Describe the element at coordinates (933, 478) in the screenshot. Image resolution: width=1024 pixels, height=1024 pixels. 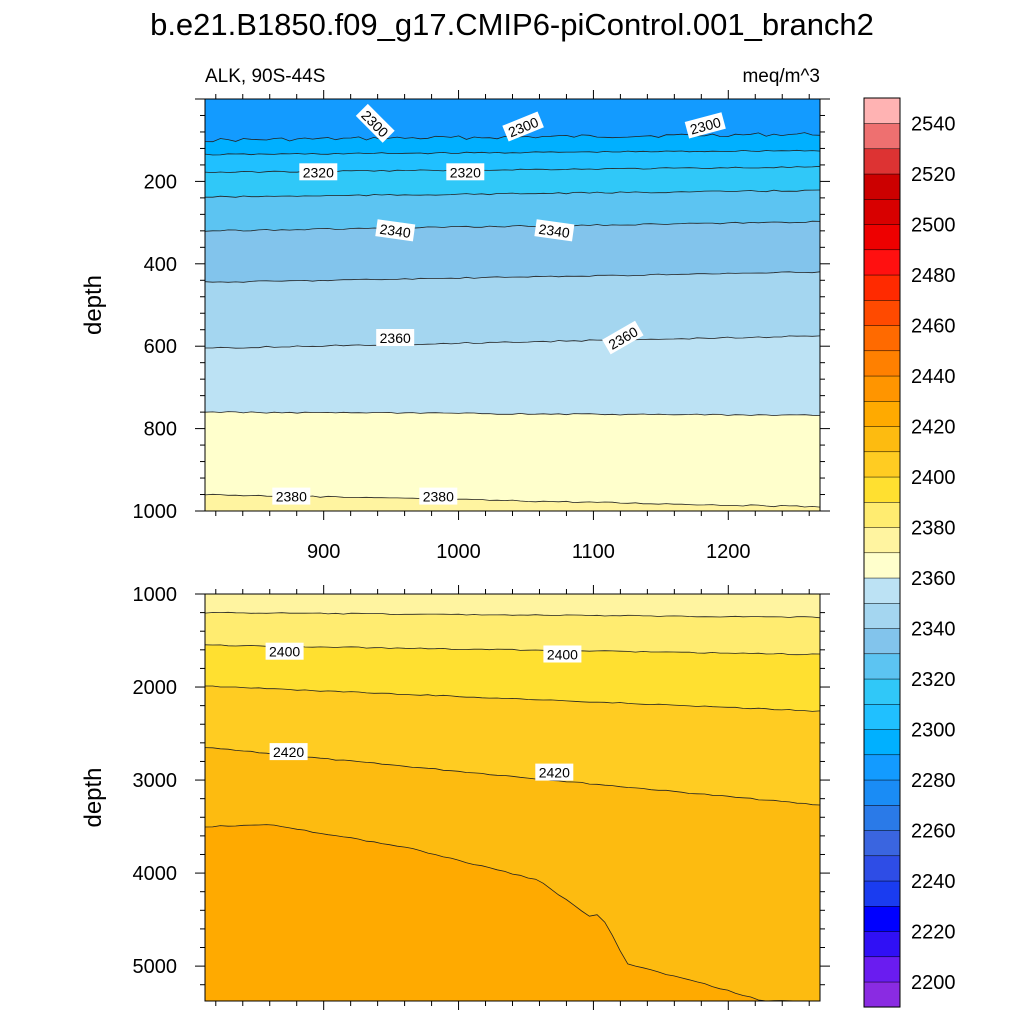
I see `colorbar-label: 2400` at that location.